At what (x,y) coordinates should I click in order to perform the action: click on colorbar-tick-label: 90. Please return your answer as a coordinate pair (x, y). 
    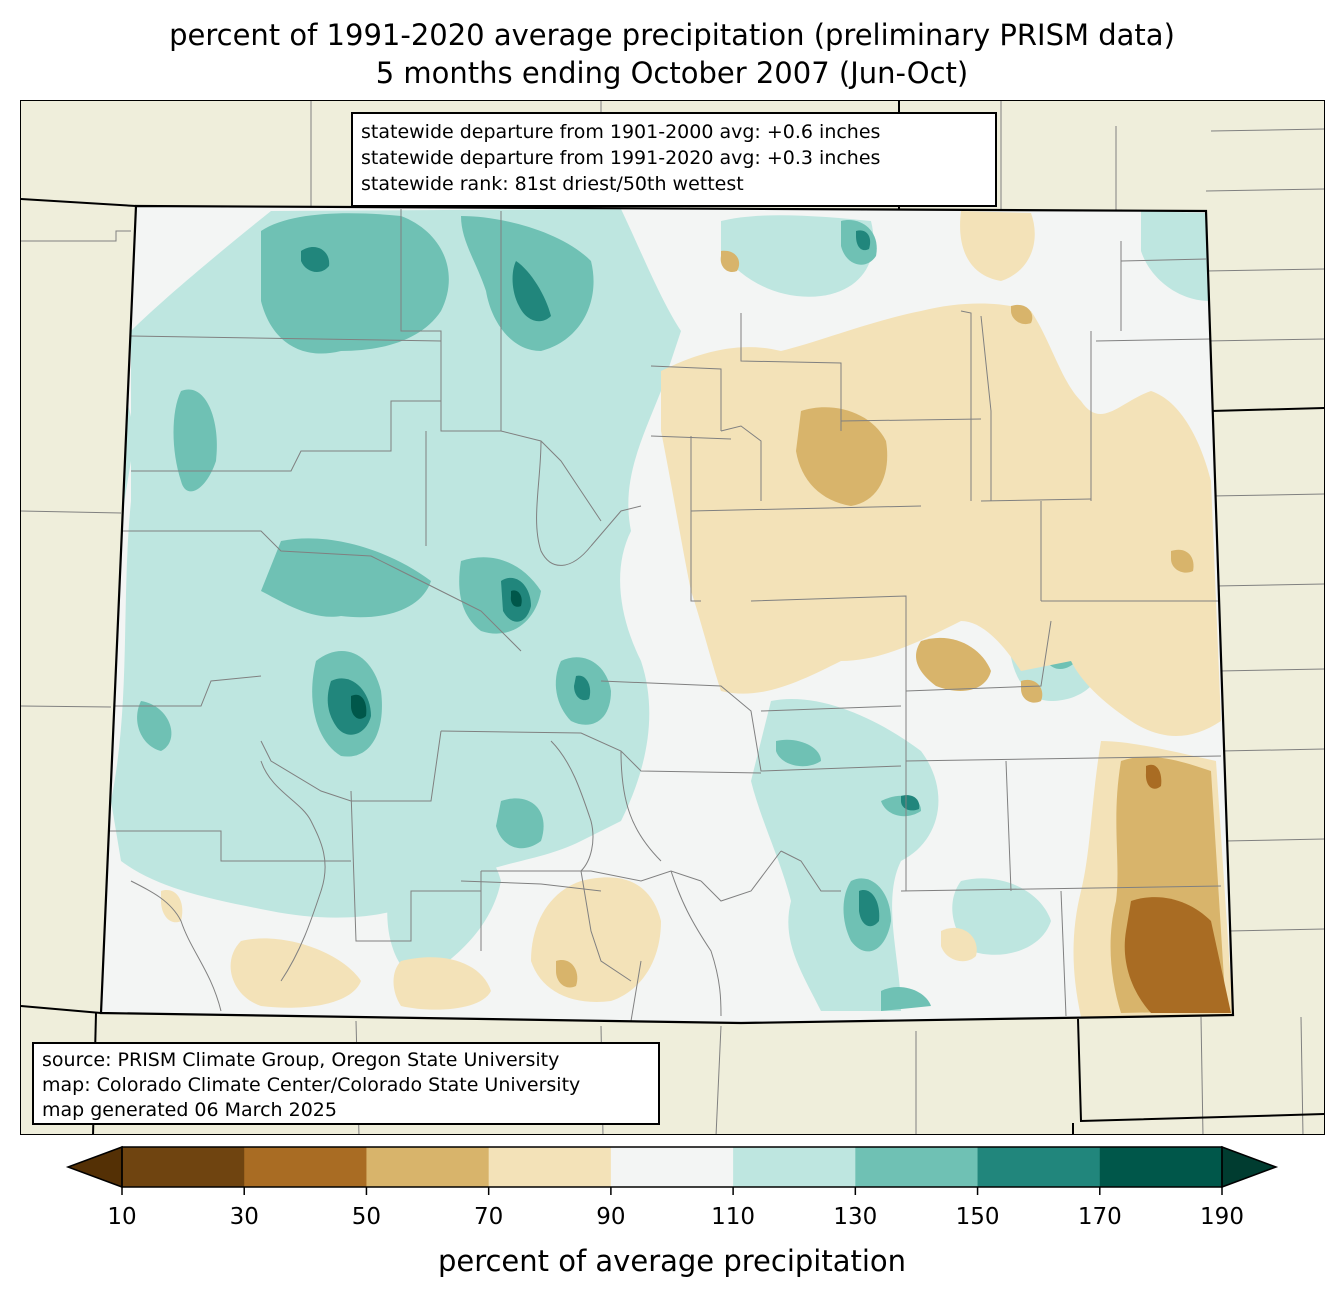
    Looking at the image, I should click on (611, 1217).